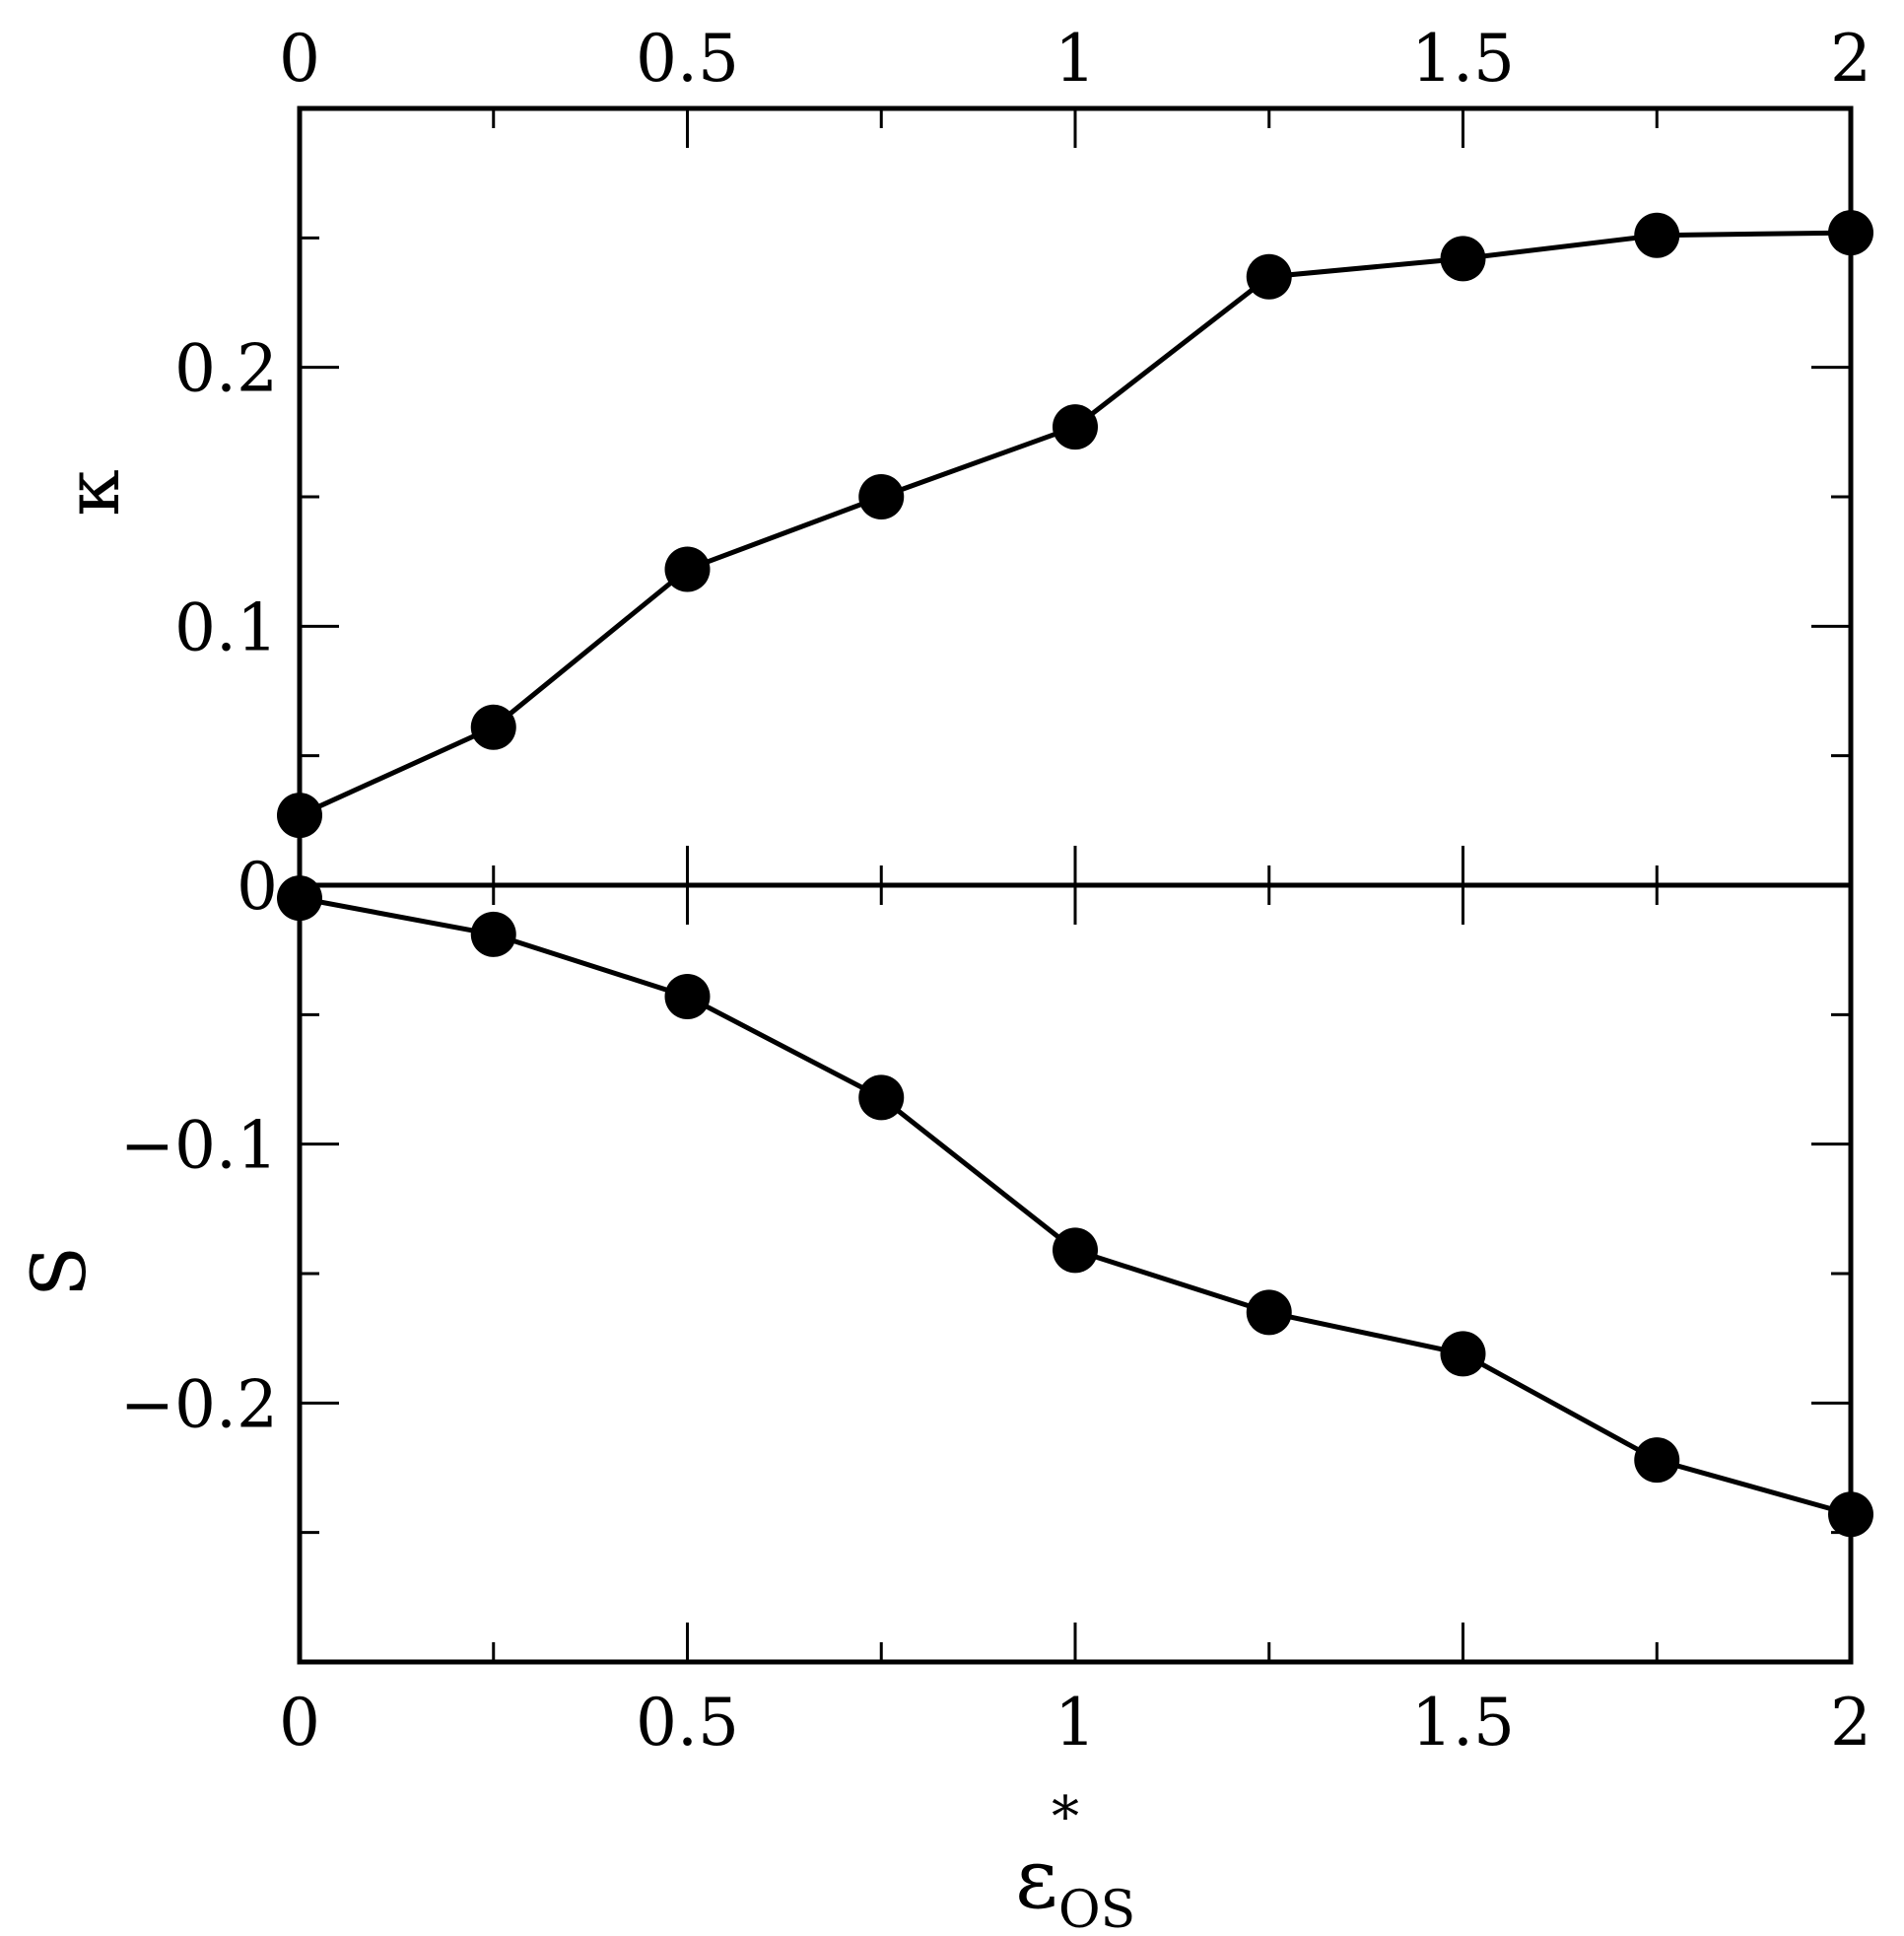 This screenshot has width=1904, height=1936. Describe the element at coordinates (1036, 1879) in the screenshot. I see `x-axis-label-main: ε` at that location.